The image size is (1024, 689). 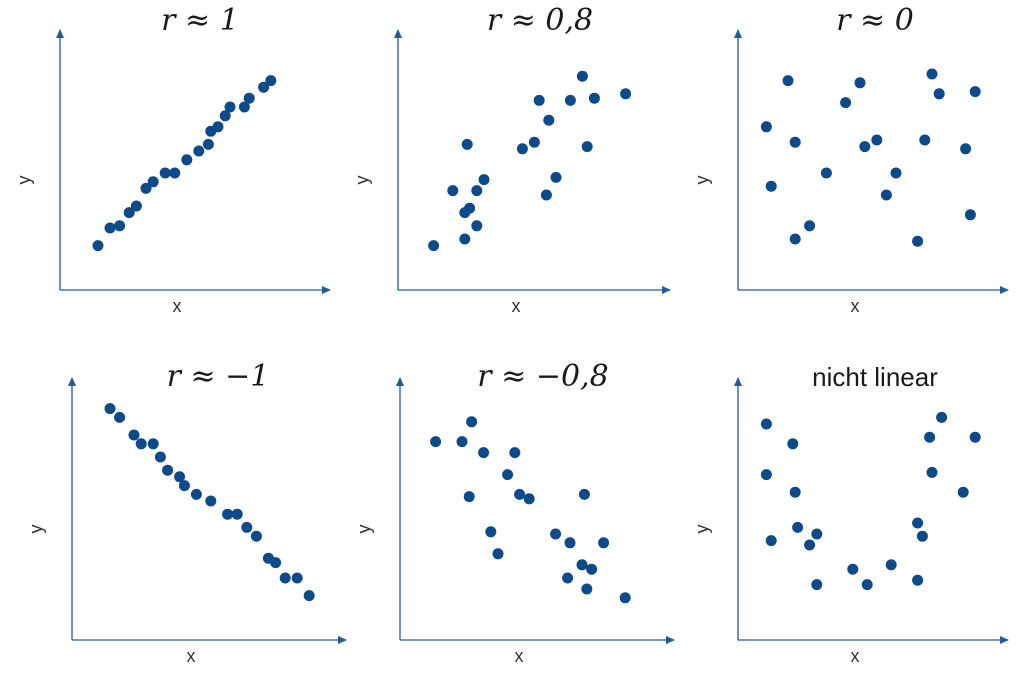 What do you see at coordinates (200, 20) in the screenshot?
I see `panel-title: r ≈ 1` at bounding box center [200, 20].